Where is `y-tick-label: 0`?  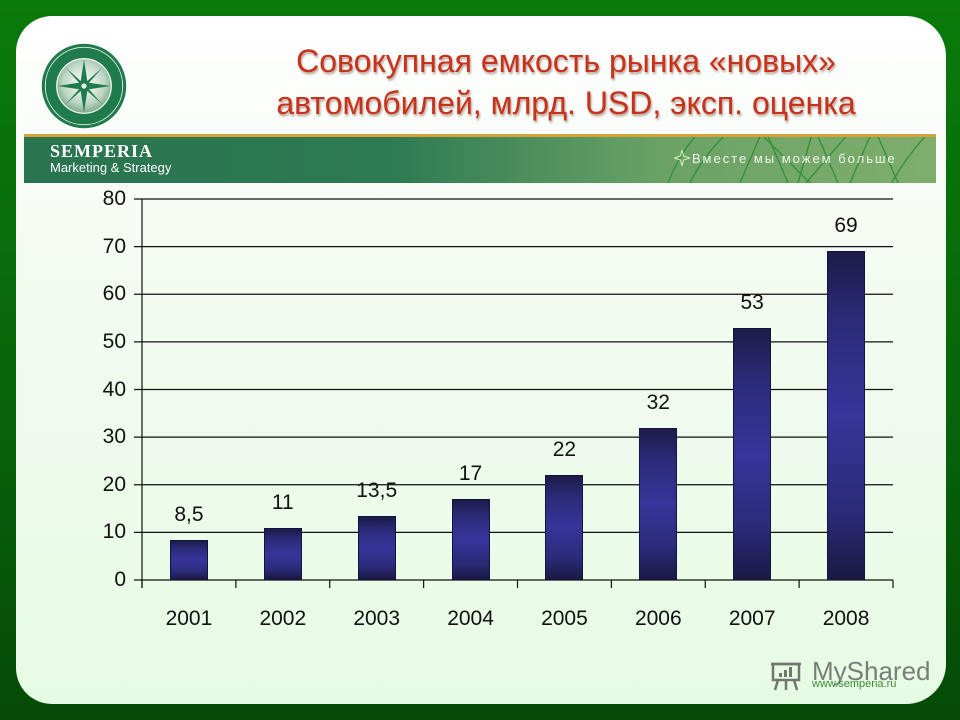 y-tick-label: 0 is located at coordinates (120, 579).